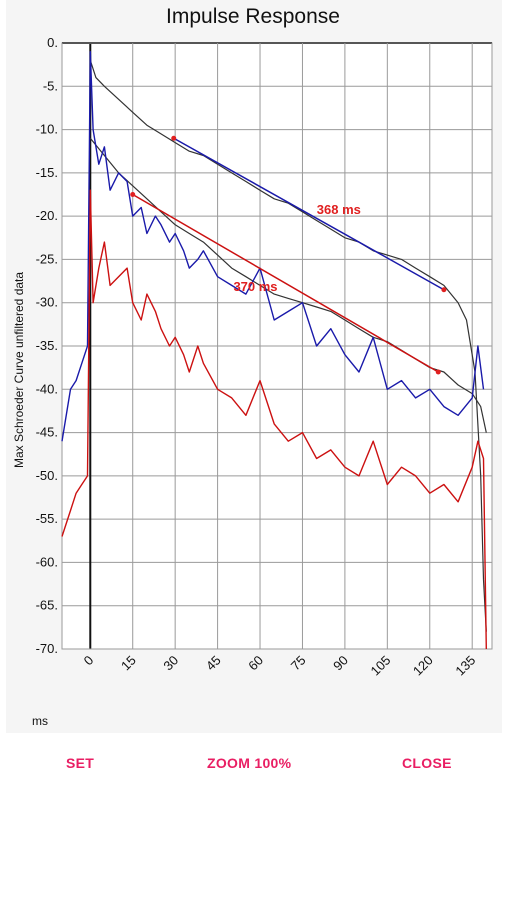  What do you see at coordinates (47, 172) in the screenshot?
I see `y-tick-label: -15.` at bounding box center [47, 172].